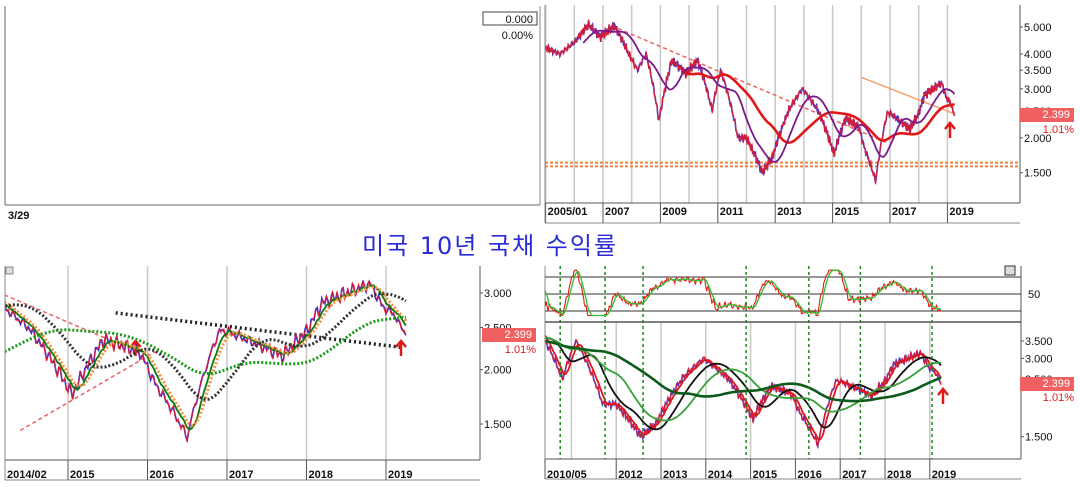 The image size is (1080, 487). Describe the element at coordinates (18, 216) in the screenshot. I see `empty-date: 3/29` at that location.